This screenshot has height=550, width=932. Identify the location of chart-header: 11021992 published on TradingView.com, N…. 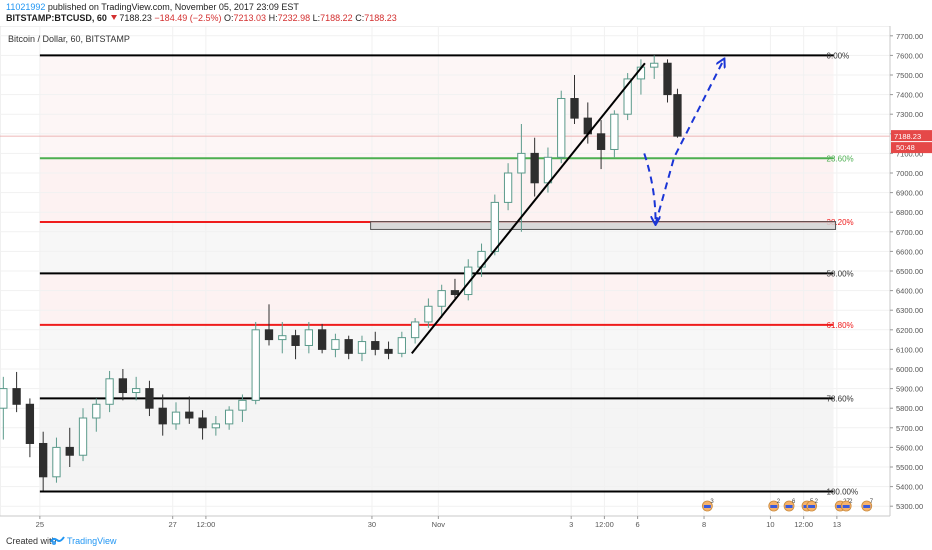
(466, 13).